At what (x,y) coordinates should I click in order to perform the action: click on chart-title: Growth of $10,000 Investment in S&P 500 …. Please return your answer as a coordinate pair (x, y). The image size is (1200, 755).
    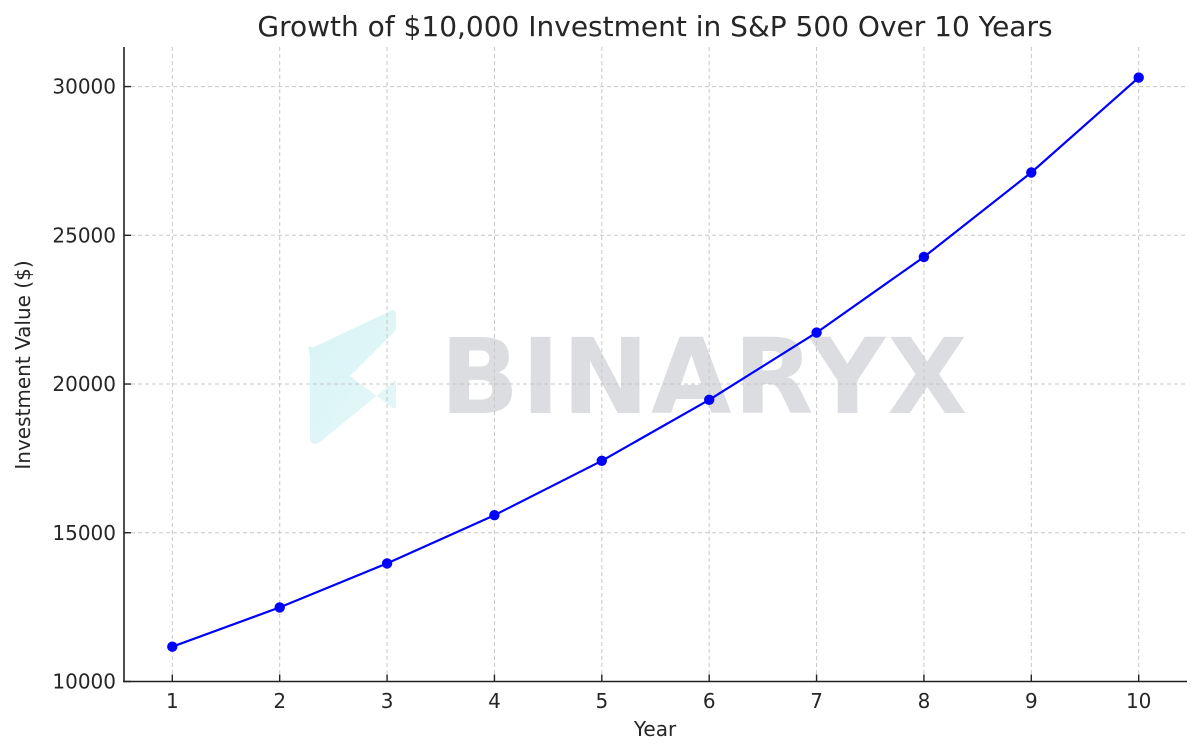
    Looking at the image, I should click on (654, 26).